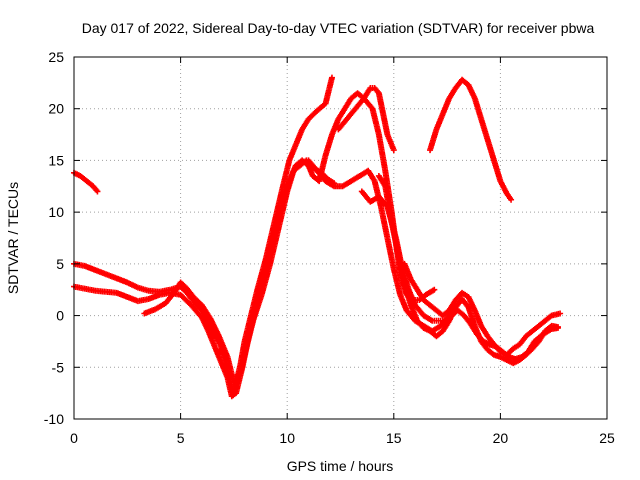 Image resolution: width=640 pixels, height=480 pixels. Describe the element at coordinates (181, 438) in the screenshot. I see `x-tick-label: 5` at that location.